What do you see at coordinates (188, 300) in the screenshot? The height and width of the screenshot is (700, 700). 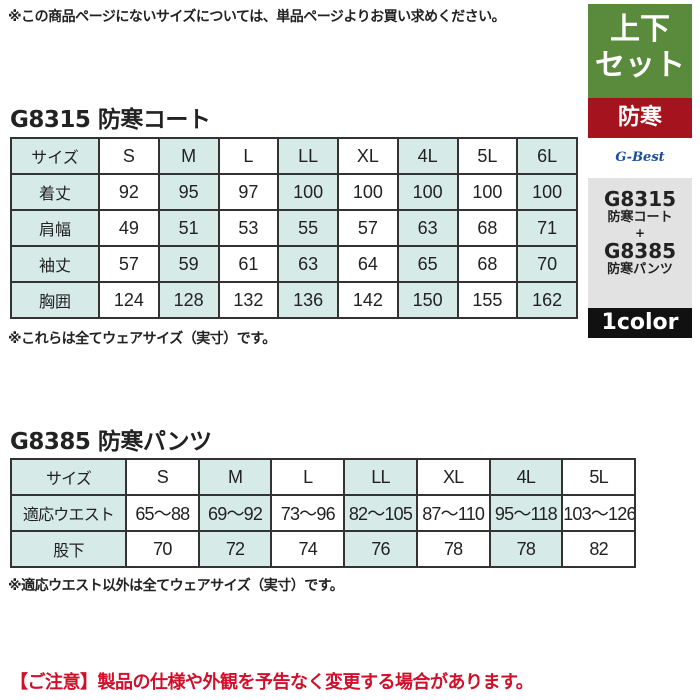 I see `table-cell: 128` at bounding box center [188, 300].